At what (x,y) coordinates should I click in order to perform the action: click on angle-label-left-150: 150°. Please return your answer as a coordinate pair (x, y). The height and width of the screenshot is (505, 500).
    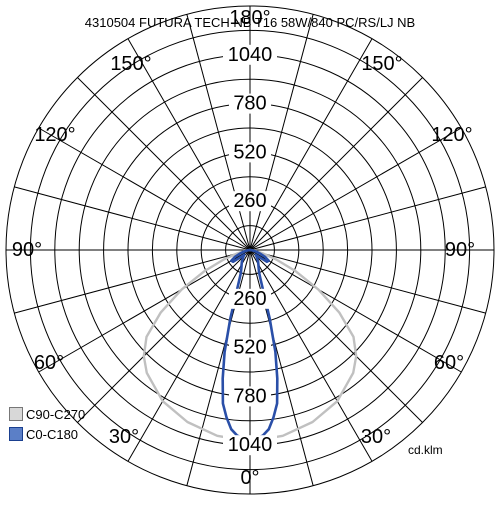
    Looking at the image, I should click on (130, 64).